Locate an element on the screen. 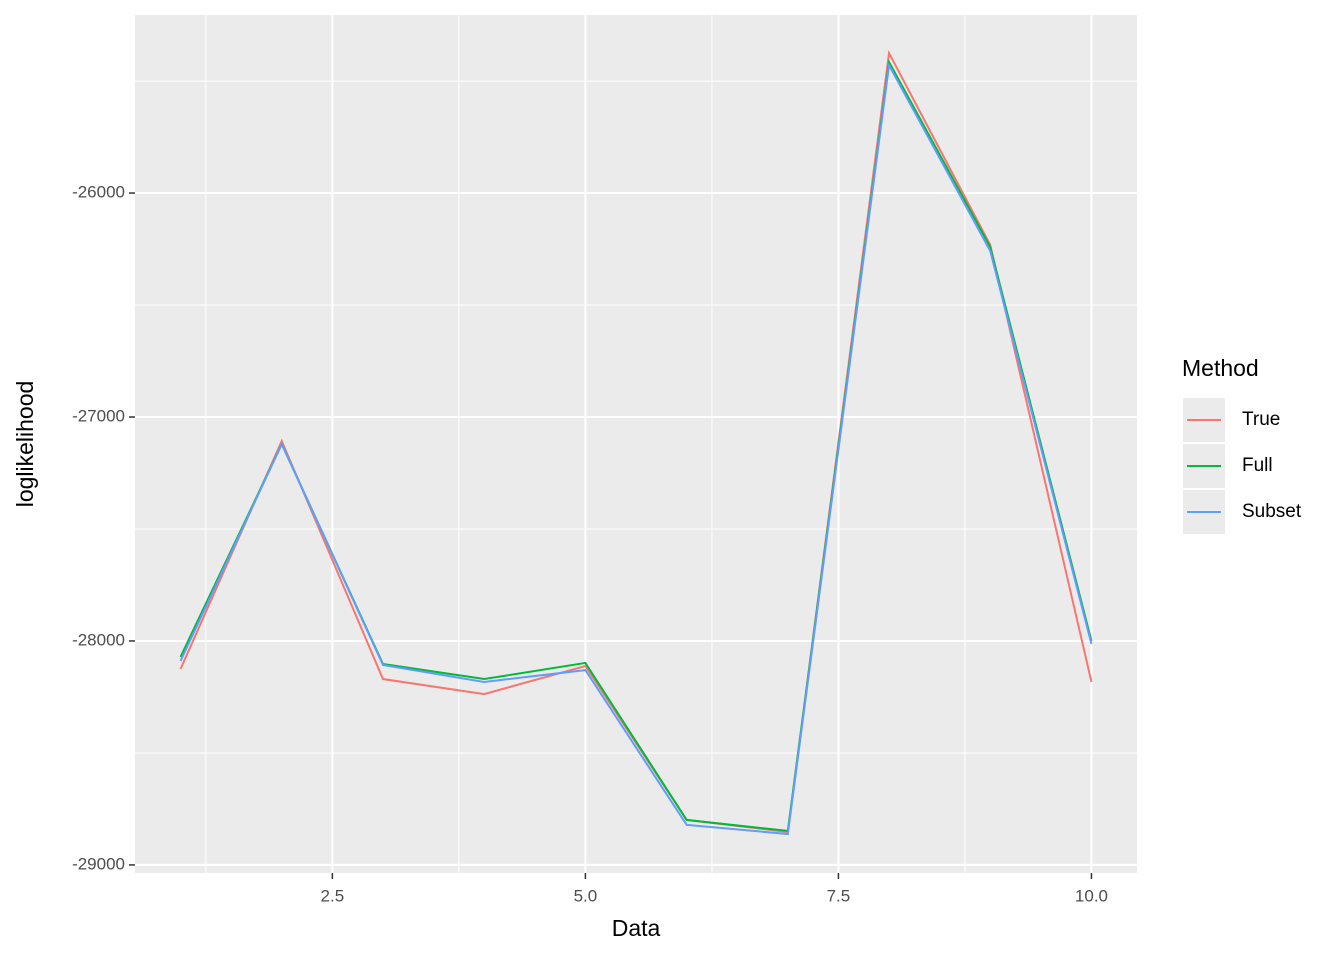  legend-label: Subset is located at coordinates (1272, 511).